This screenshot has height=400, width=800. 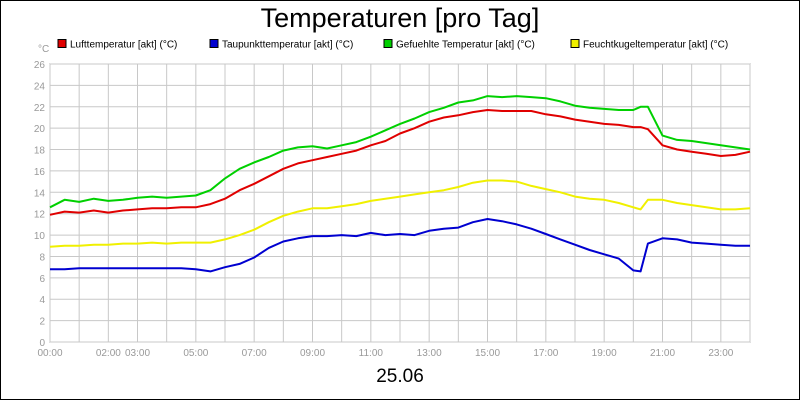 What do you see at coordinates (487, 353) in the screenshot?
I see `x-tick-label: 15:00` at bounding box center [487, 353].